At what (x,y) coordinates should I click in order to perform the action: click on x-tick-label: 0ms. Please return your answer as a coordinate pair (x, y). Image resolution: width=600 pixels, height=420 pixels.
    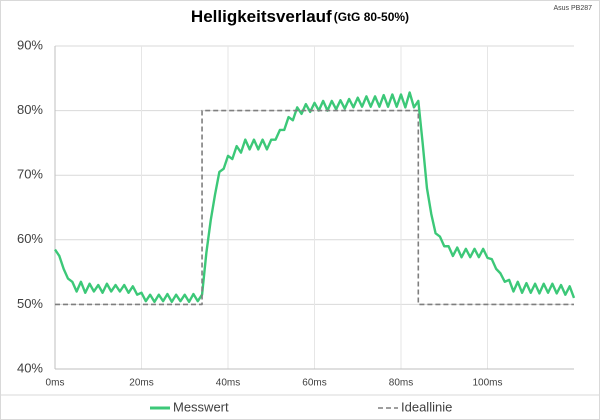
    Looking at the image, I should click on (55, 383).